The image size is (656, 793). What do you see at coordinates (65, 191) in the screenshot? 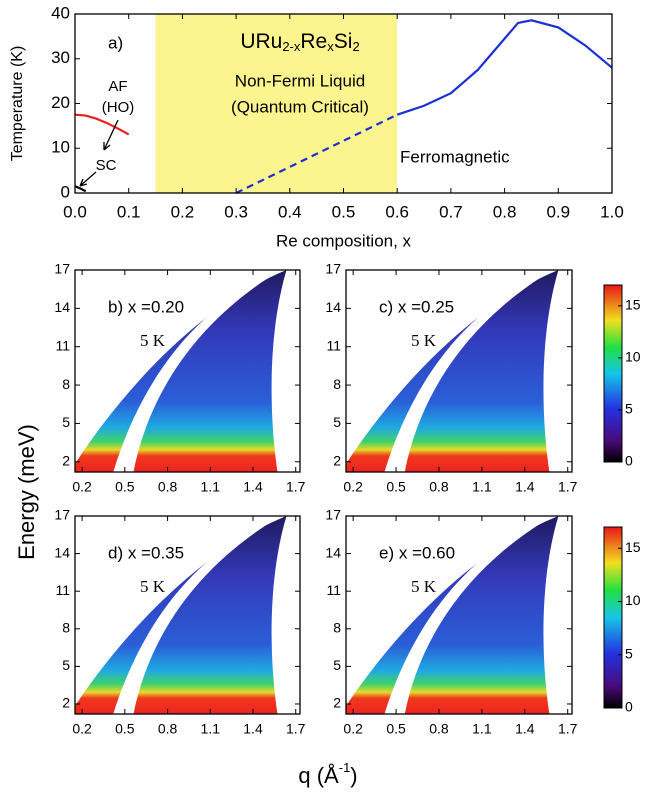
I see `y-tick-label: 0` at bounding box center [65, 191].